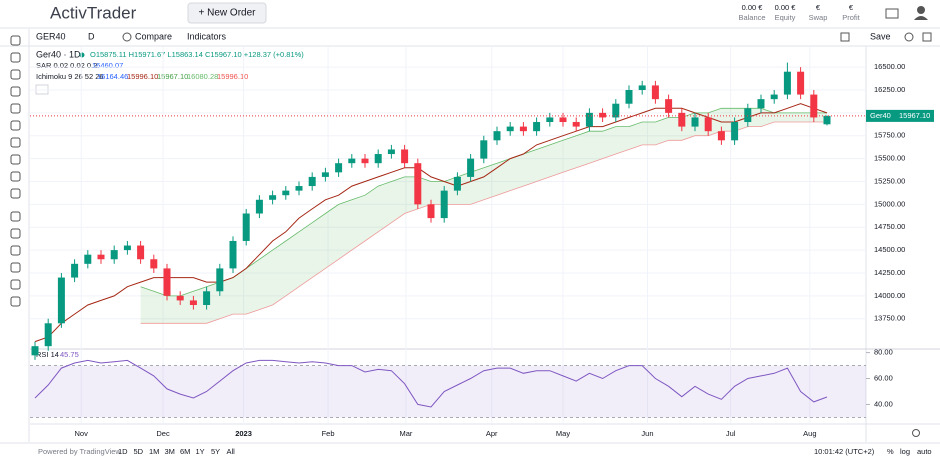 Image resolution: width=940 pixels, height=465 pixels. What do you see at coordinates (883, 378) in the screenshot?
I see `rsi-tick-label: 60.00` at bounding box center [883, 378].